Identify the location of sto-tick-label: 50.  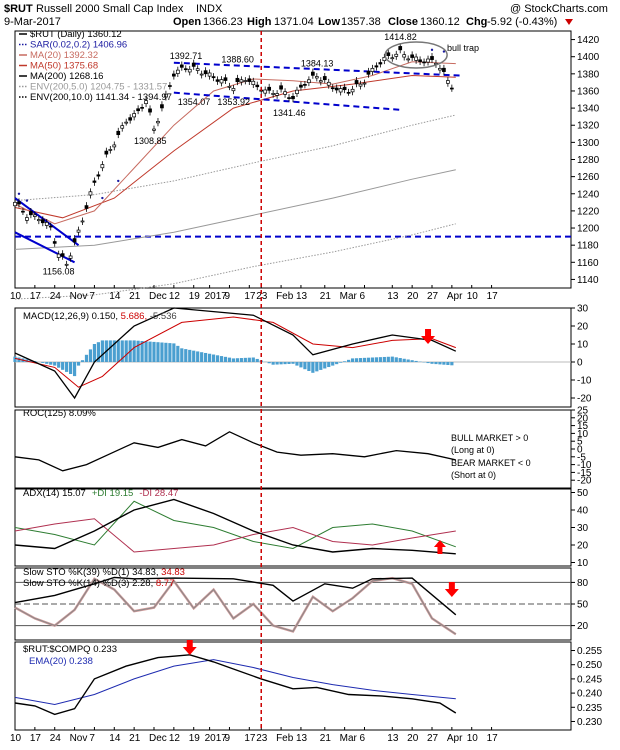
(583, 605).